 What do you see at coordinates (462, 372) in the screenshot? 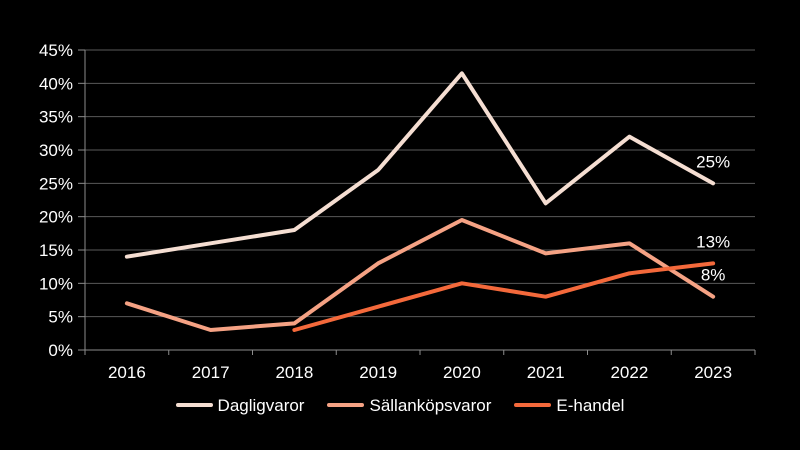
I see `x-axis-label: 2020` at bounding box center [462, 372].